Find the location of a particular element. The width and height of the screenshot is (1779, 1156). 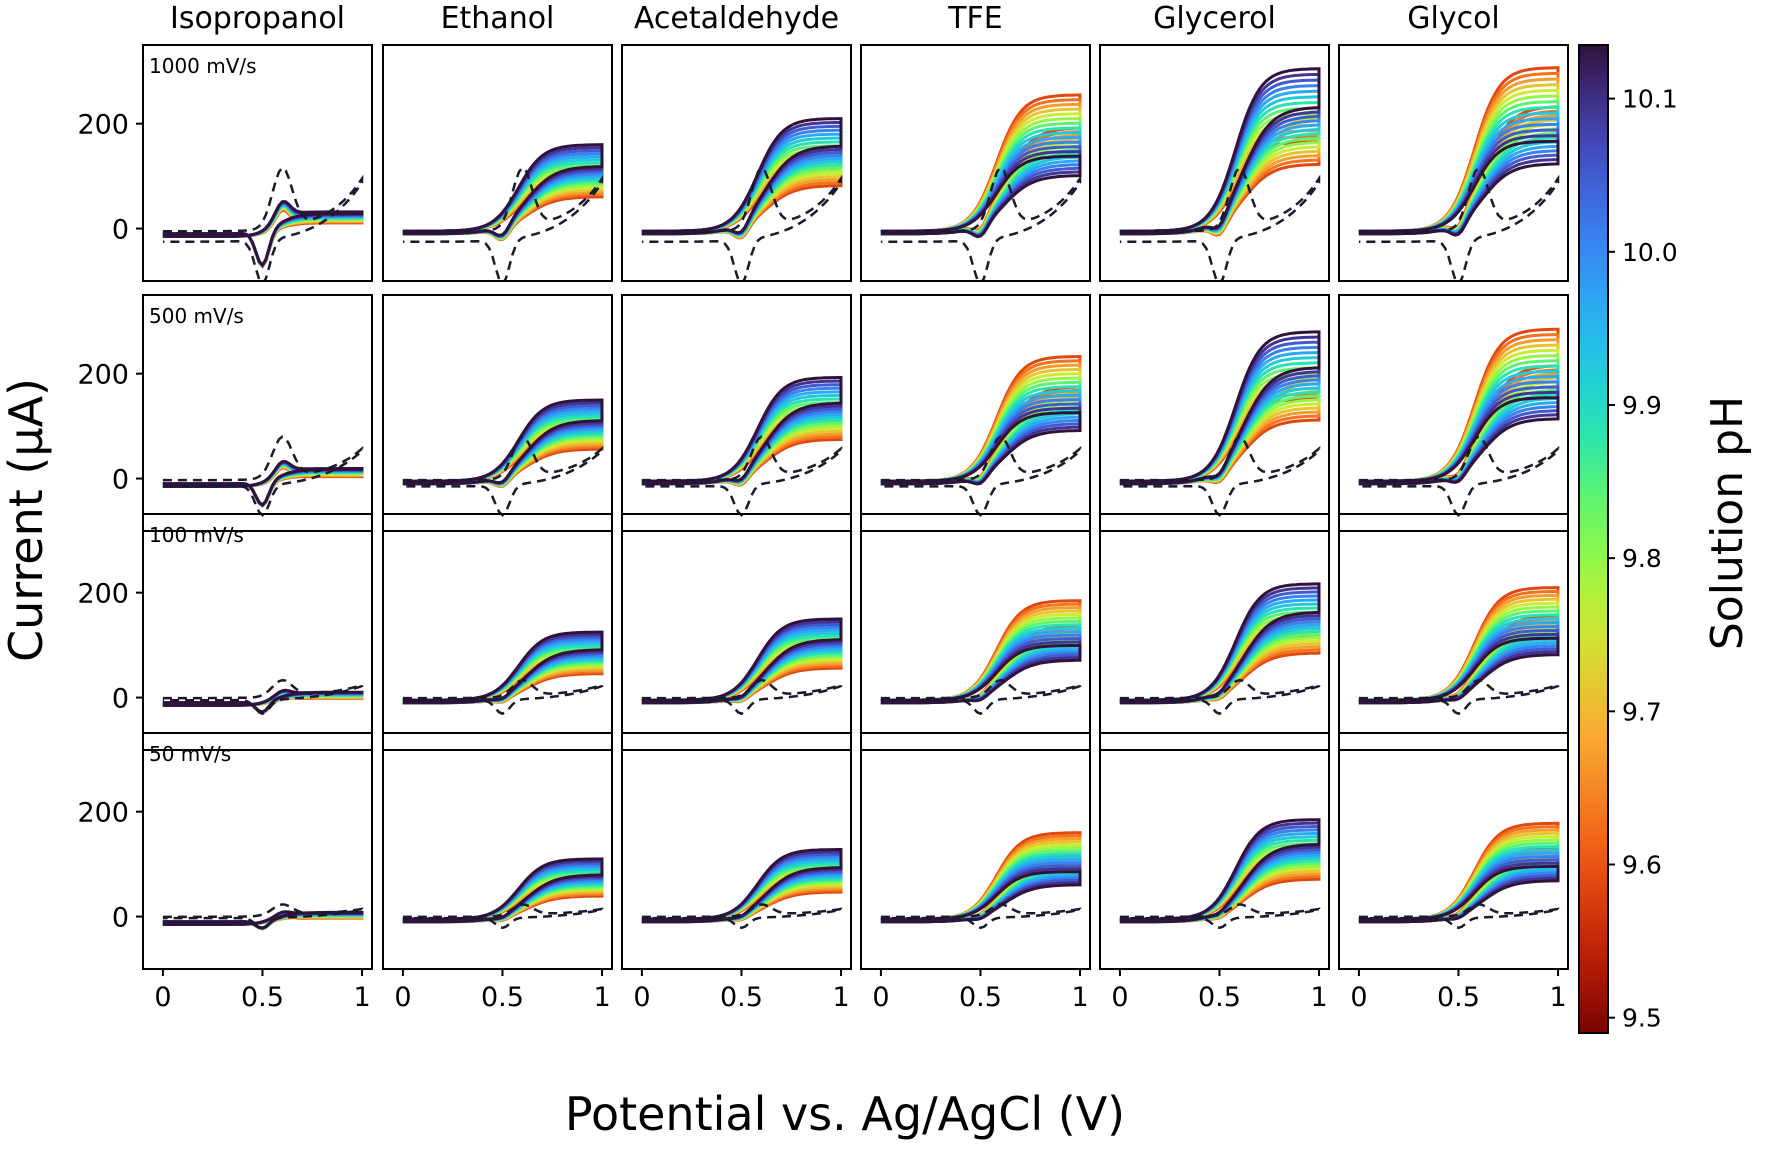

scan-rate-label: 500 mV/s is located at coordinates (196, 316).